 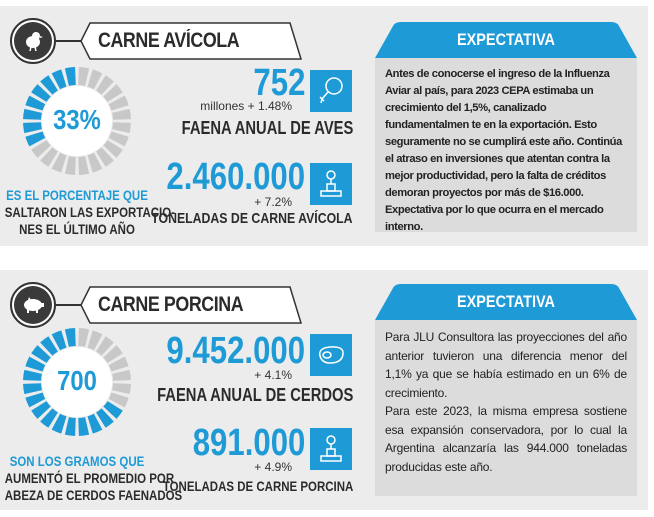 I want to click on stat-sub: millones + 1.48%, so click(x=246, y=106).